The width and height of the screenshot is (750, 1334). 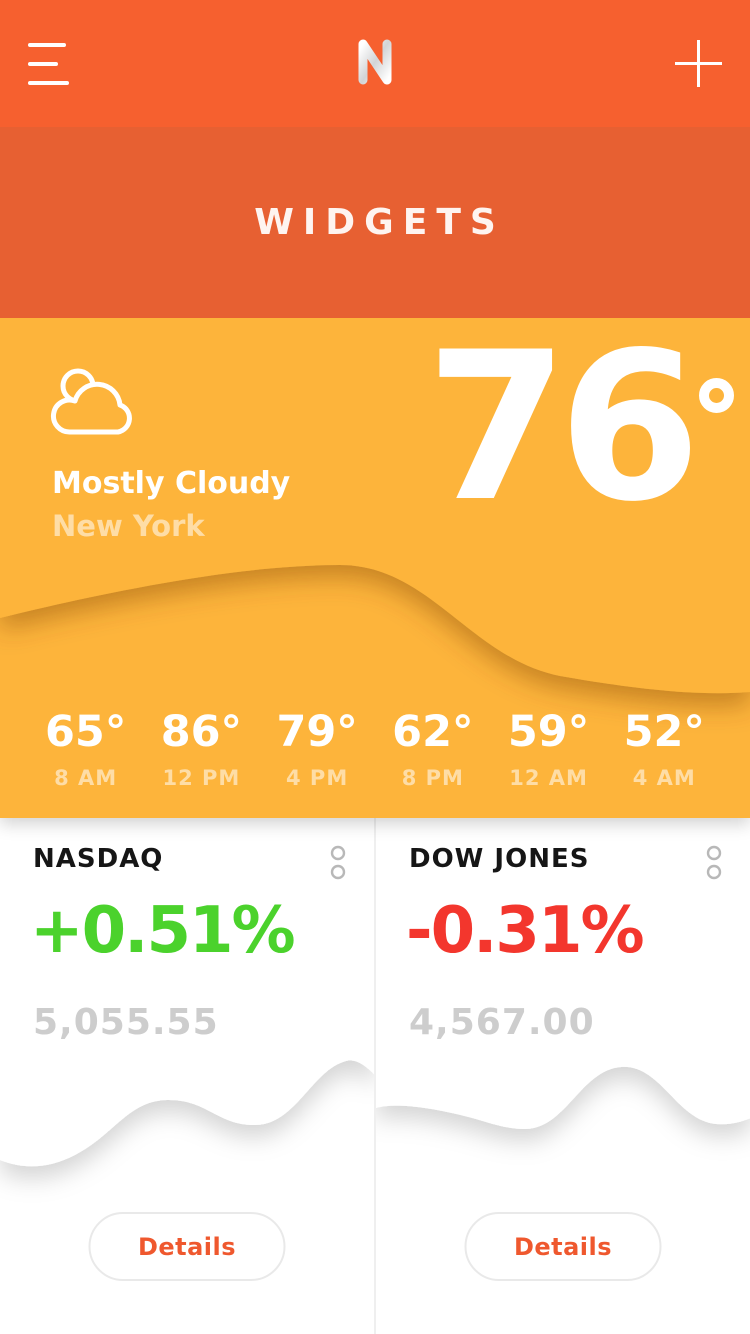 I want to click on hourly-item: 65° 8 AM, so click(x=85, y=748).